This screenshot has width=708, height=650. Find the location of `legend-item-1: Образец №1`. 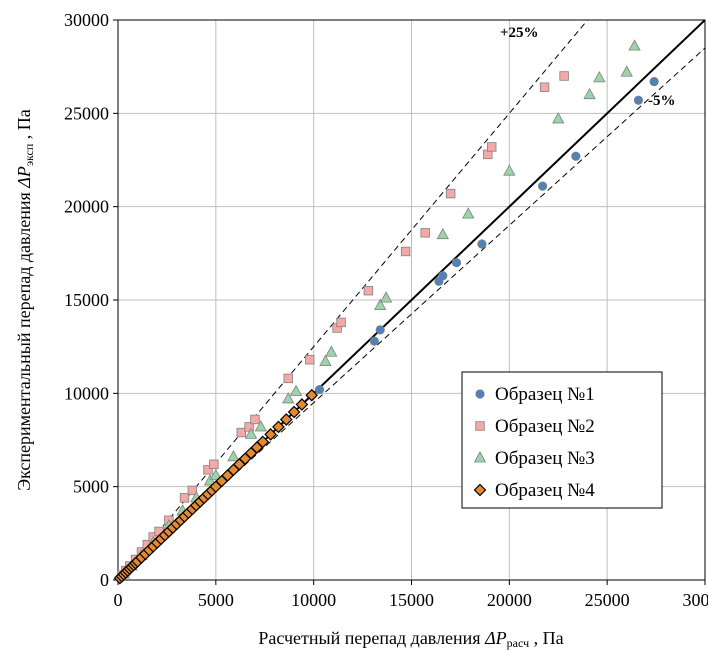

legend-item-1: Образец №1 is located at coordinates (535, 394).